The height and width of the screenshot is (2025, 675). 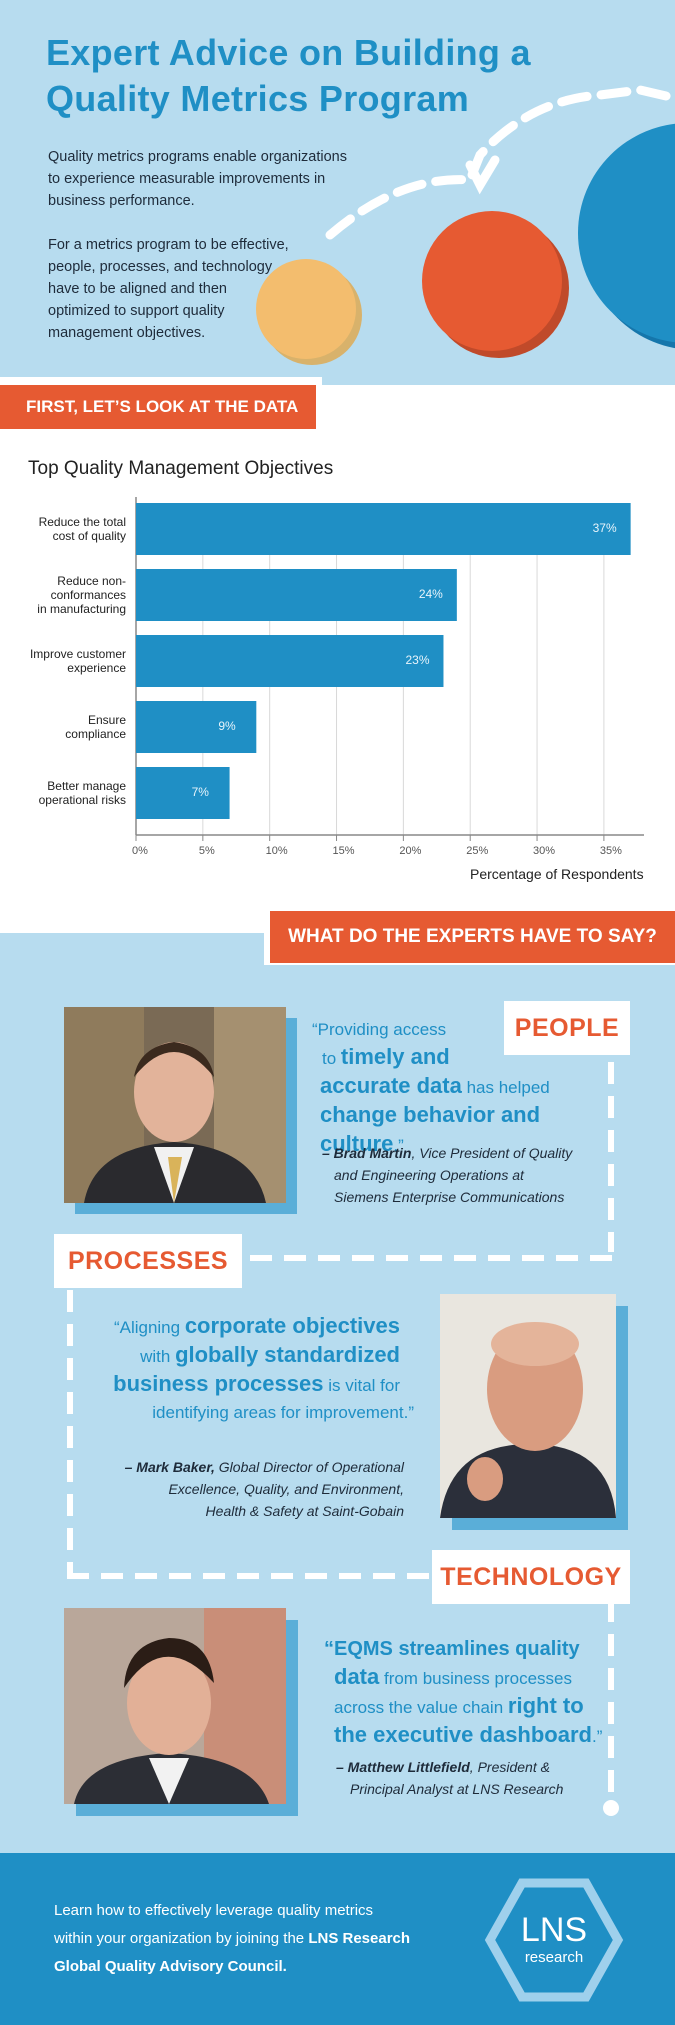 I want to click on quote-emphasis: accurate data, so click(x=391, y=1085).